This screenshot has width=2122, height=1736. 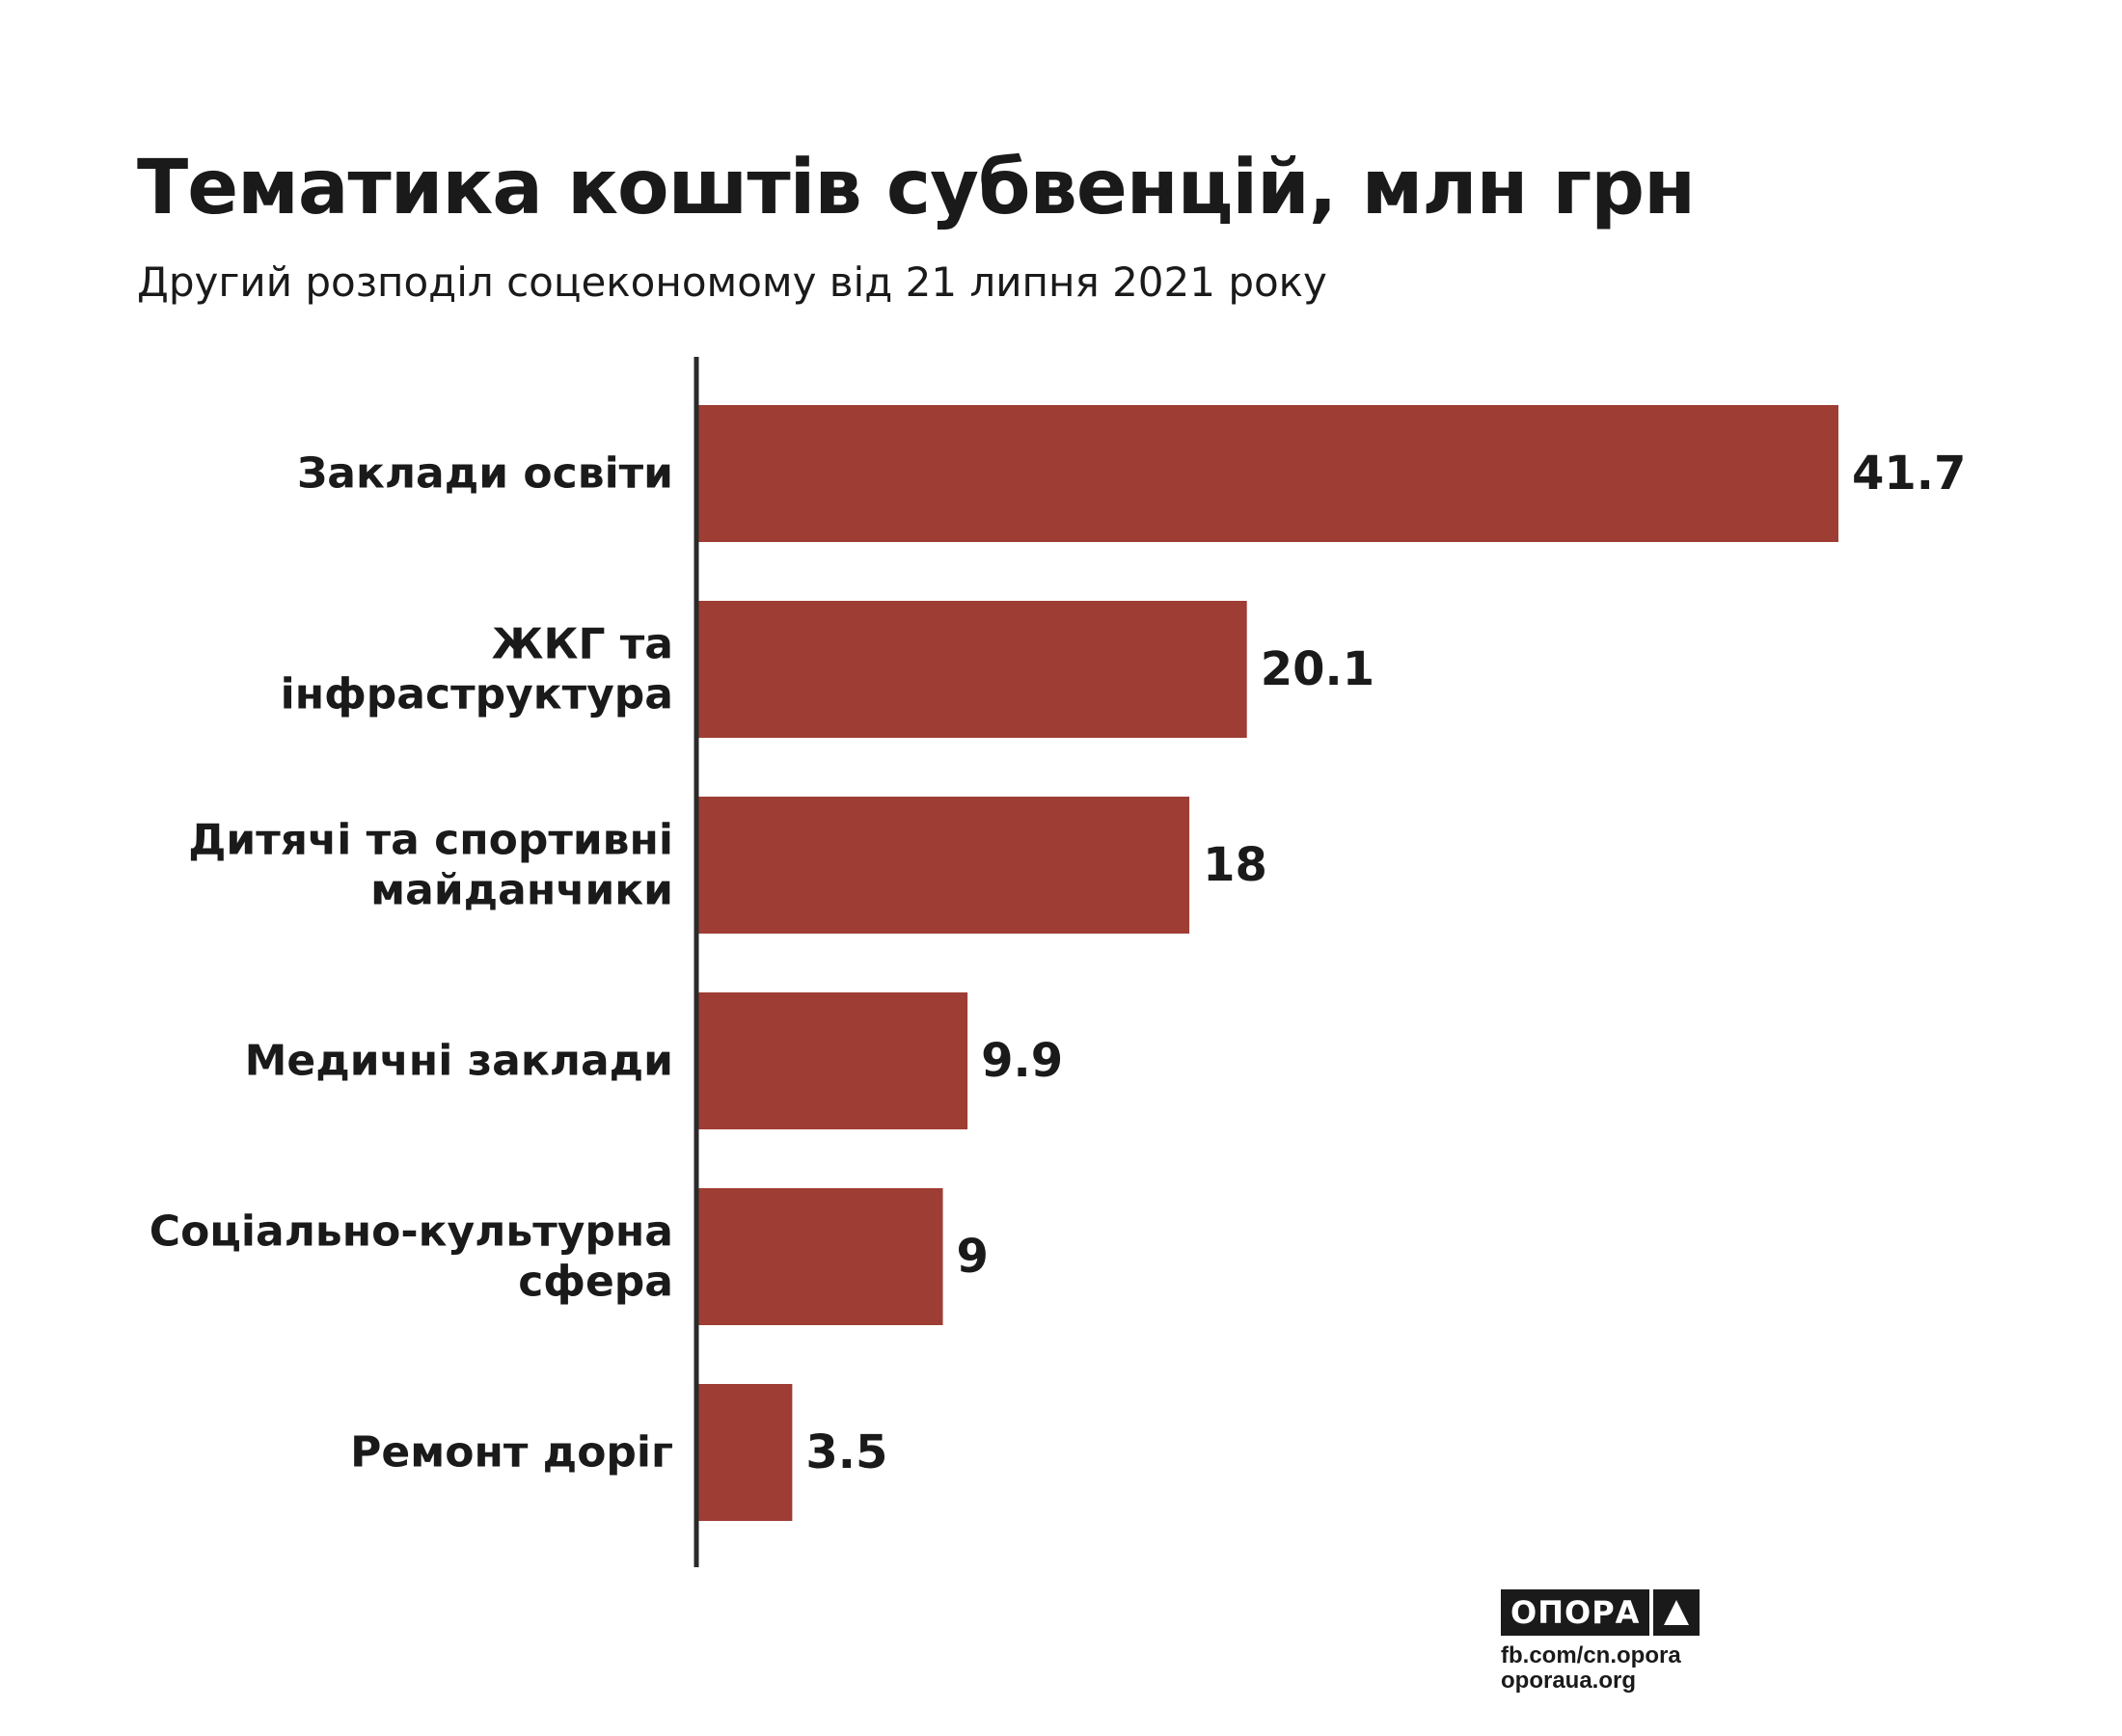 I want to click on category-label: інфраструктура, so click(x=477, y=695).